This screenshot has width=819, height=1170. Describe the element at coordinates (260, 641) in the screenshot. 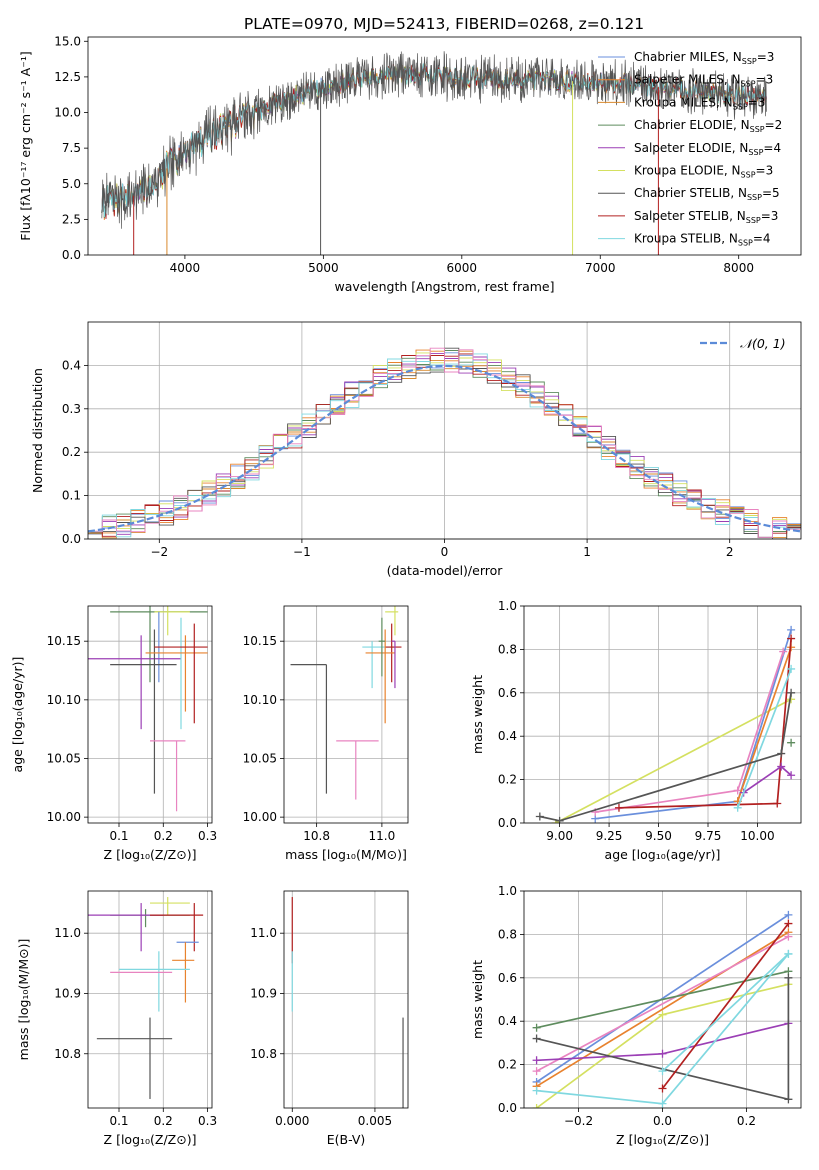

I see `y-tick-label: 10.15` at that location.